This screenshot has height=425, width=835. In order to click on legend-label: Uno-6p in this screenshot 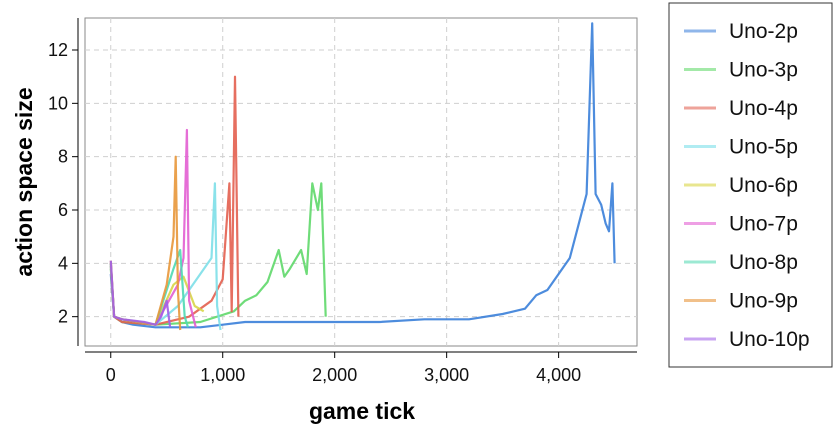, I will do `click(763, 185)`.